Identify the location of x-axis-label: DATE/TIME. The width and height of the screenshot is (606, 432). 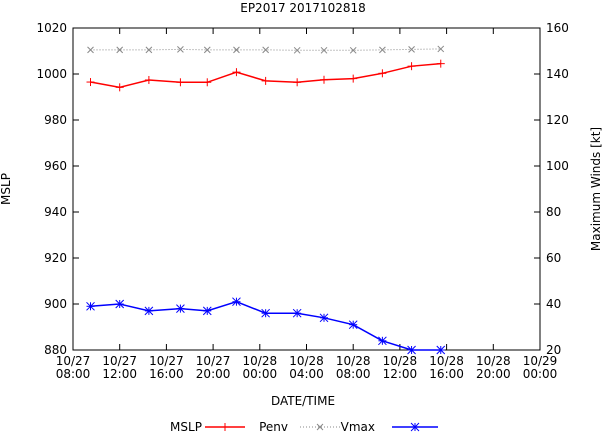
(303, 401).